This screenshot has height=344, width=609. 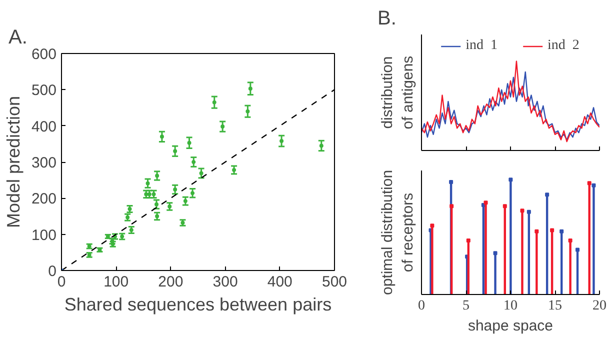 I want to click on x-tick-label: 100, so click(x=116, y=282).